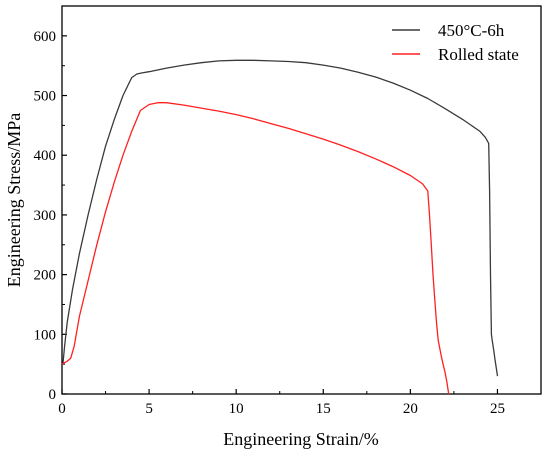 The height and width of the screenshot is (458, 550). What do you see at coordinates (149, 409) in the screenshot?
I see `x-tick-label: 5` at bounding box center [149, 409].